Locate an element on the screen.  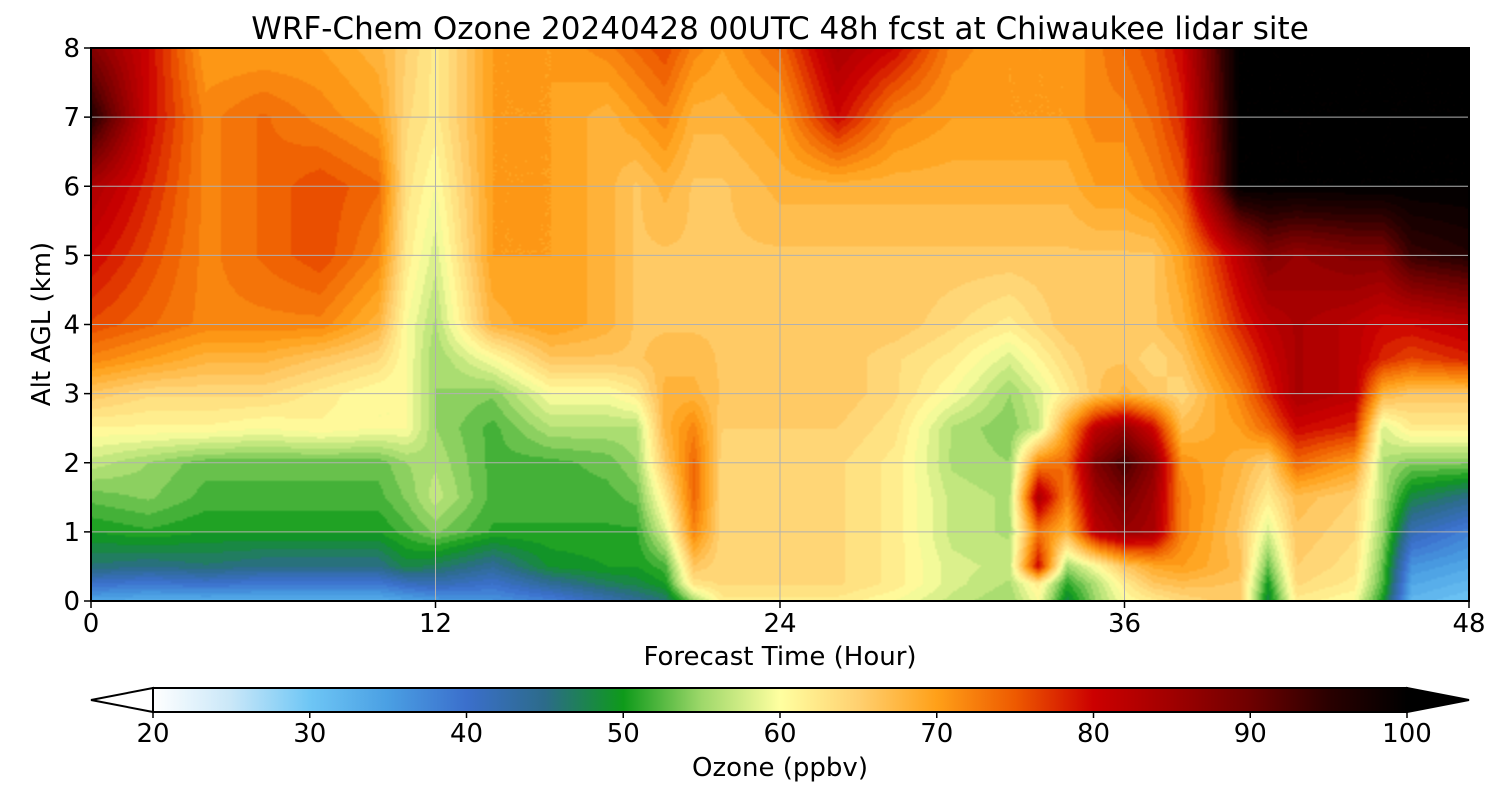
y-tick-label: 1 is located at coordinates (71, 533).